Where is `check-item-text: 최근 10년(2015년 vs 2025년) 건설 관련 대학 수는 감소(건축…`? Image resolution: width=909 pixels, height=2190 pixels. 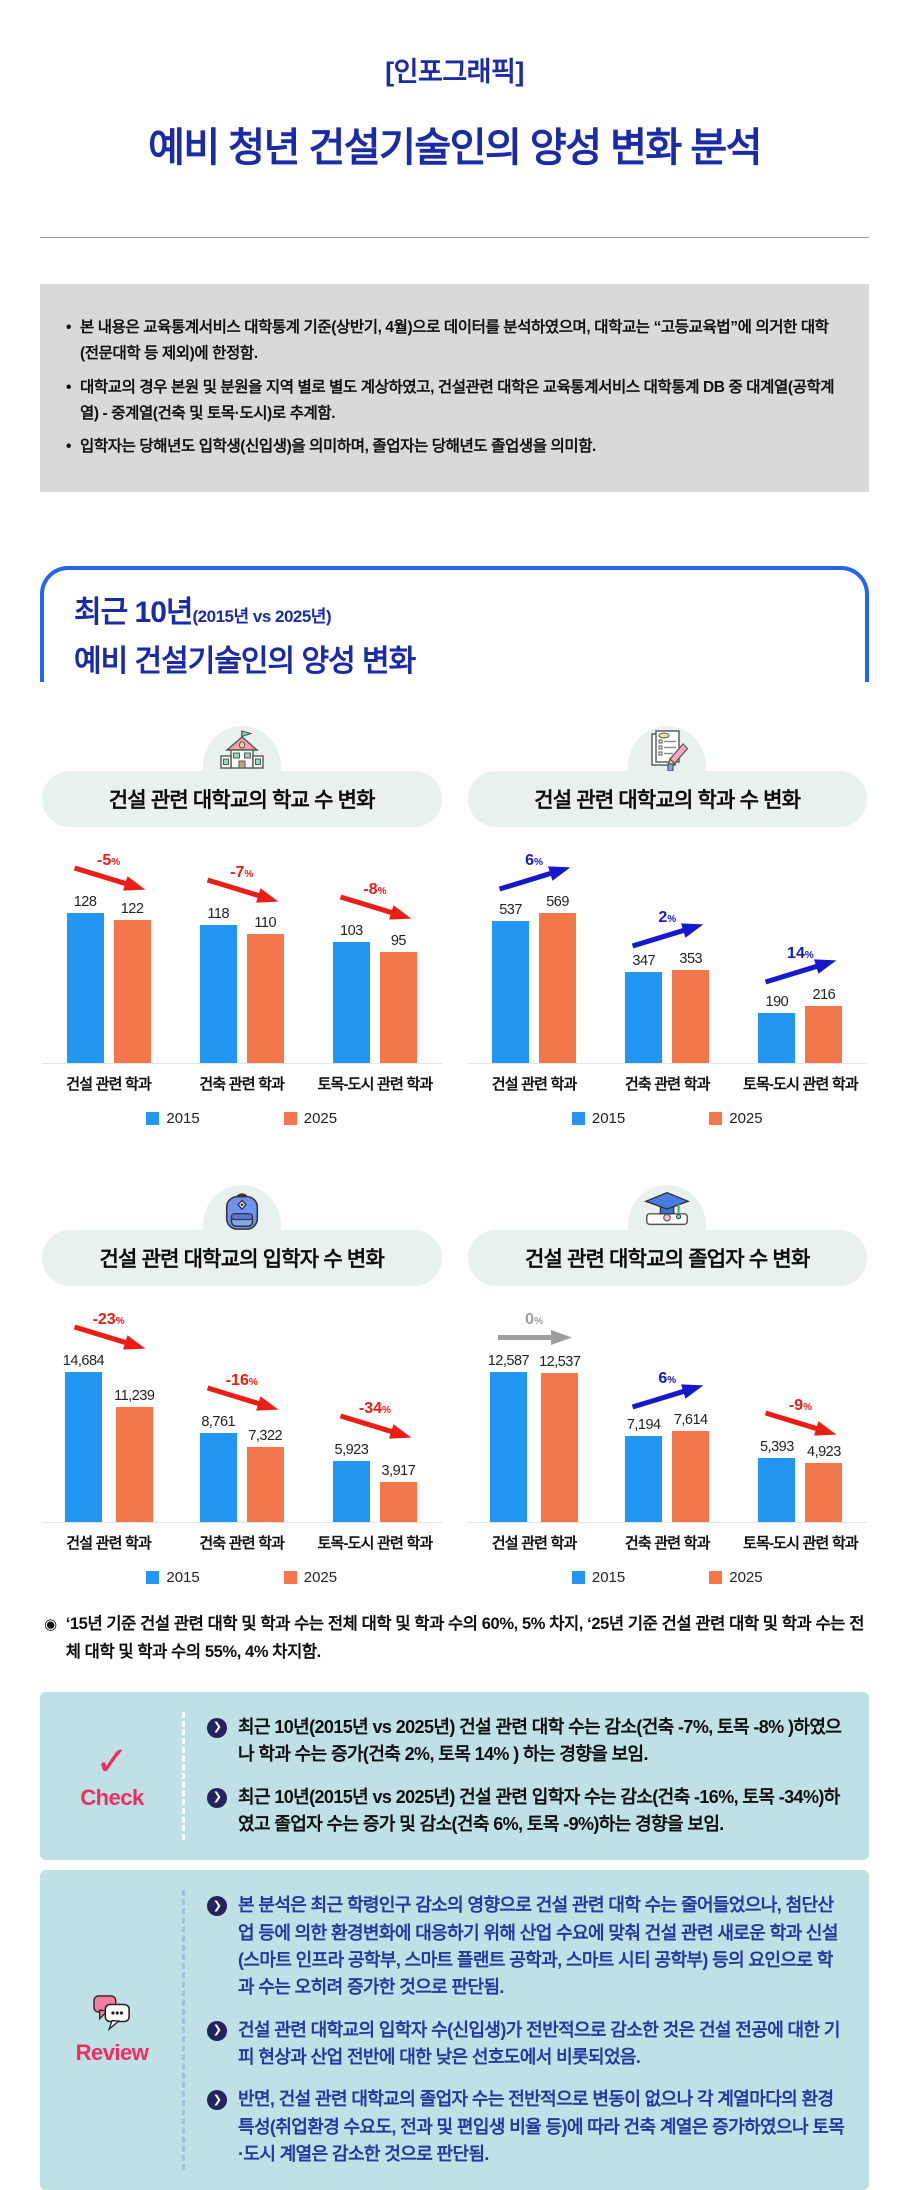 check-item-text: 최근 10년(2015년 vs 2025년) 건설 관련 대학 수는 감소(건축… is located at coordinates (540, 1740).